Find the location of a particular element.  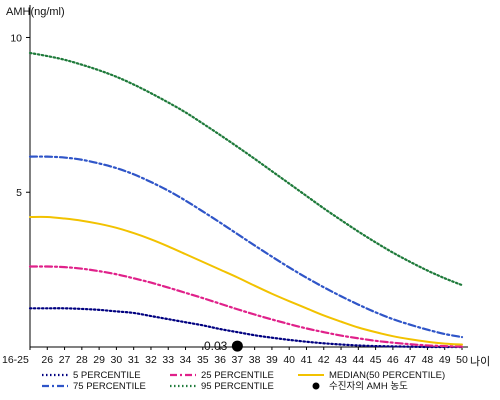

x-tick-label: 50 is located at coordinates (462, 360).